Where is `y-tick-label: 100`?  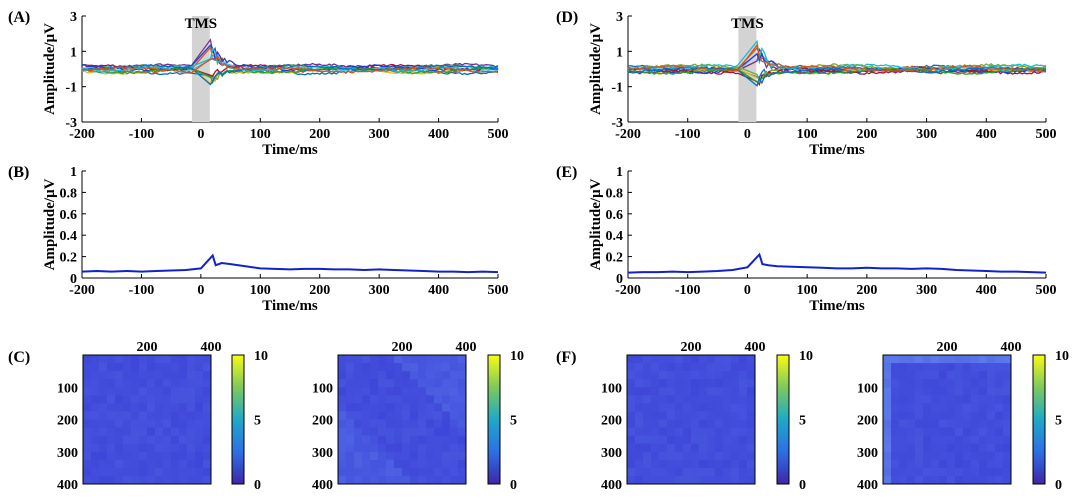 y-tick-label: 100 is located at coordinates (867, 388).